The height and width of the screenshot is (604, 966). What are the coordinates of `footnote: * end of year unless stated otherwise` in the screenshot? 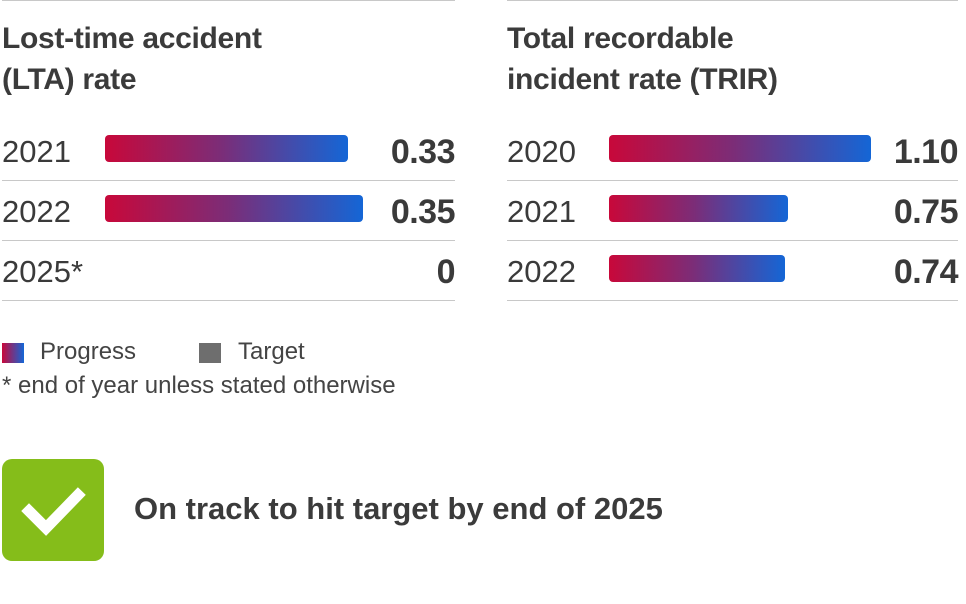 It's located at (199, 385).